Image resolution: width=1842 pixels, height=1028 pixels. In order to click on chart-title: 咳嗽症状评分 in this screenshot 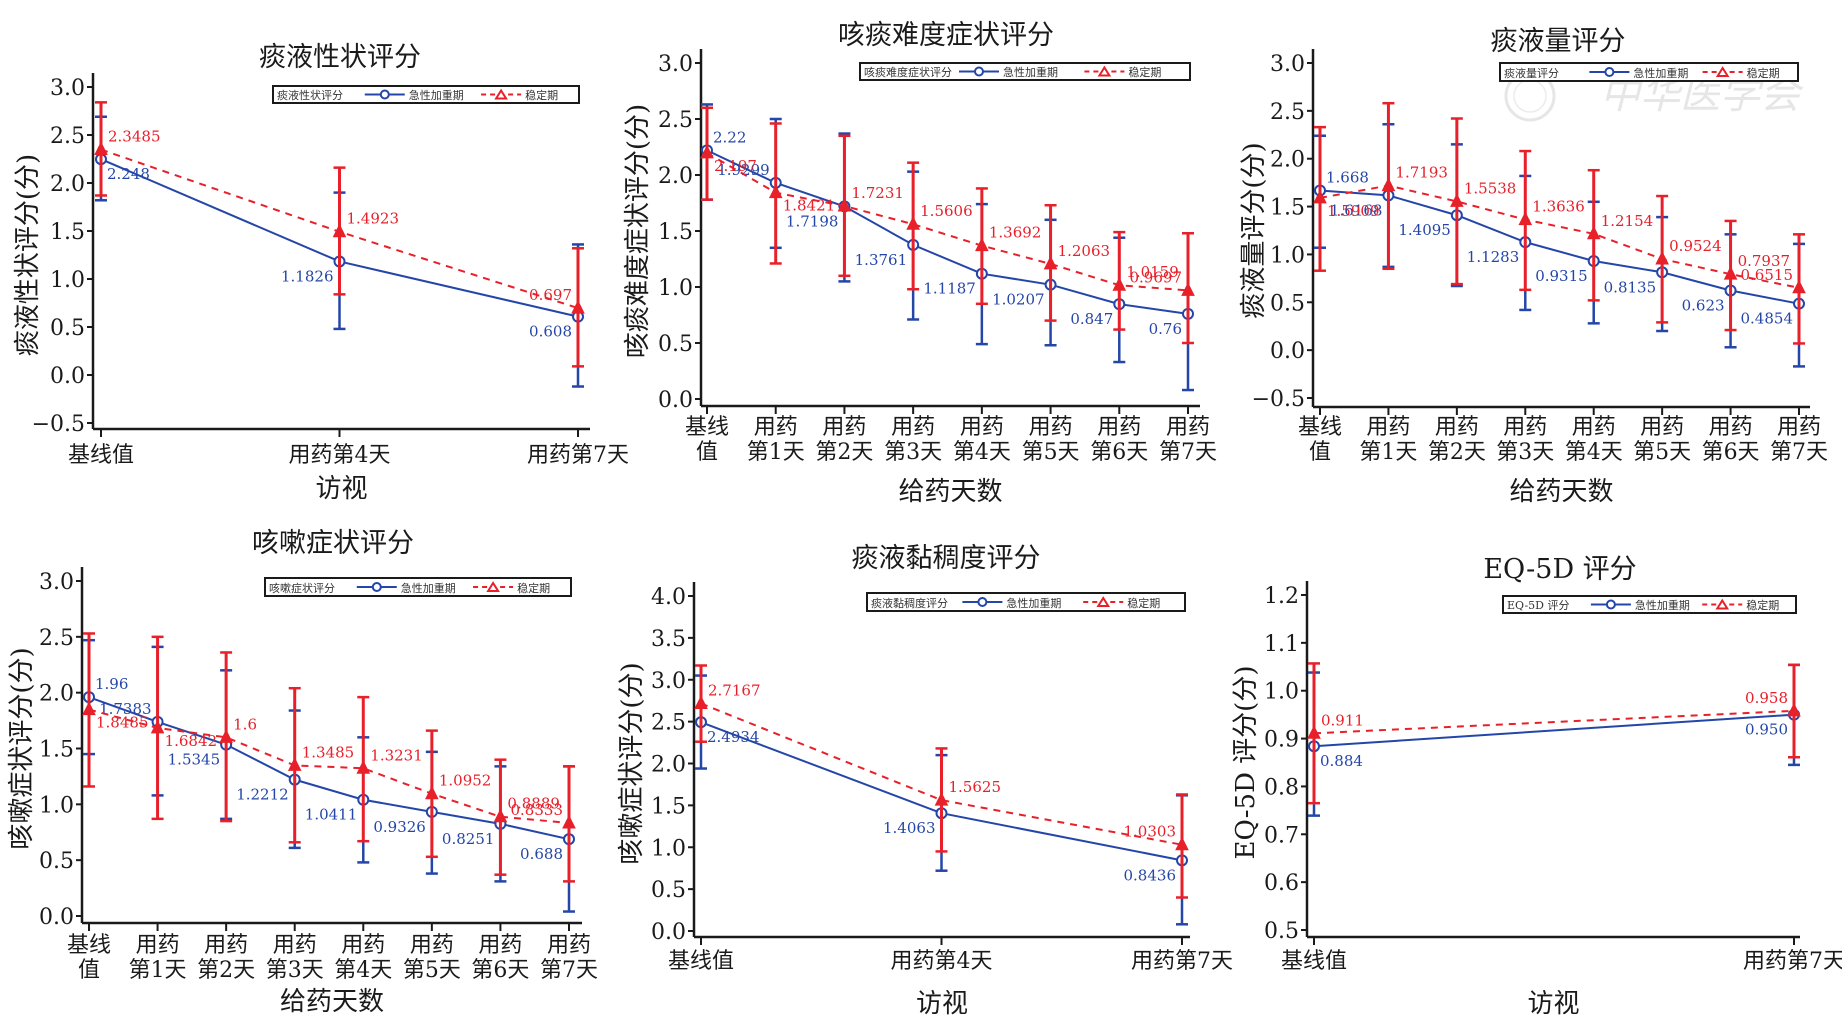, I will do `click(333, 543)`.